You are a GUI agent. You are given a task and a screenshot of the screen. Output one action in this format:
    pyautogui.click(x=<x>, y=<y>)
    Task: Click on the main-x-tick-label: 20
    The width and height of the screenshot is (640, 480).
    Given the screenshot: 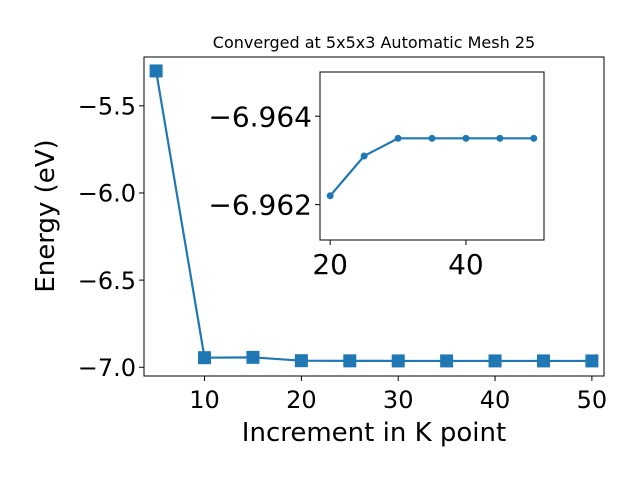 What is the action you would take?
    pyautogui.click(x=301, y=400)
    